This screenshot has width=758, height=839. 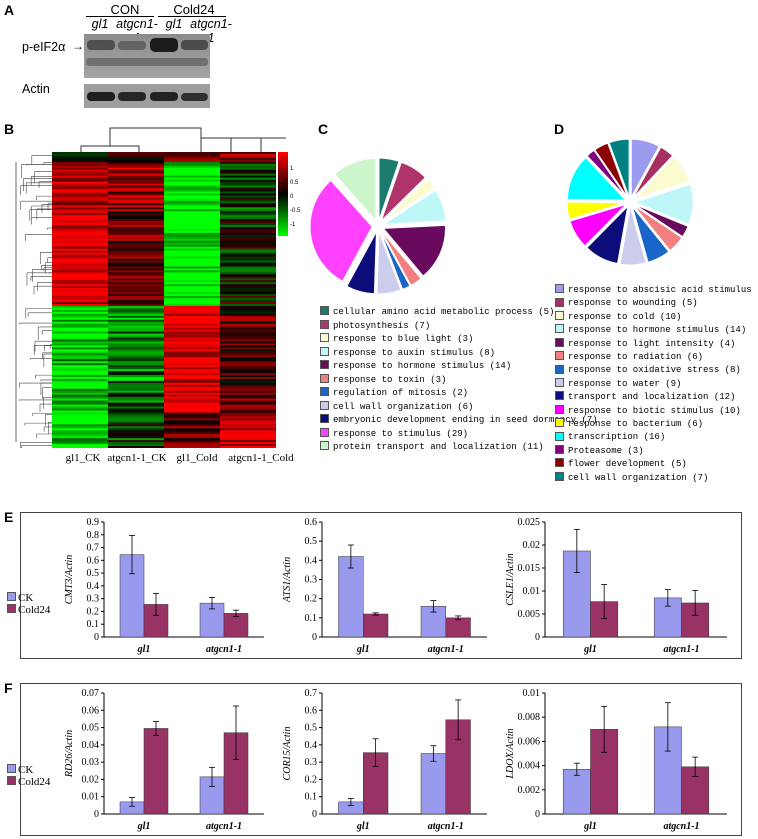 I want to click on heatmap-column-label: gl1_CK, so click(x=83, y=458).